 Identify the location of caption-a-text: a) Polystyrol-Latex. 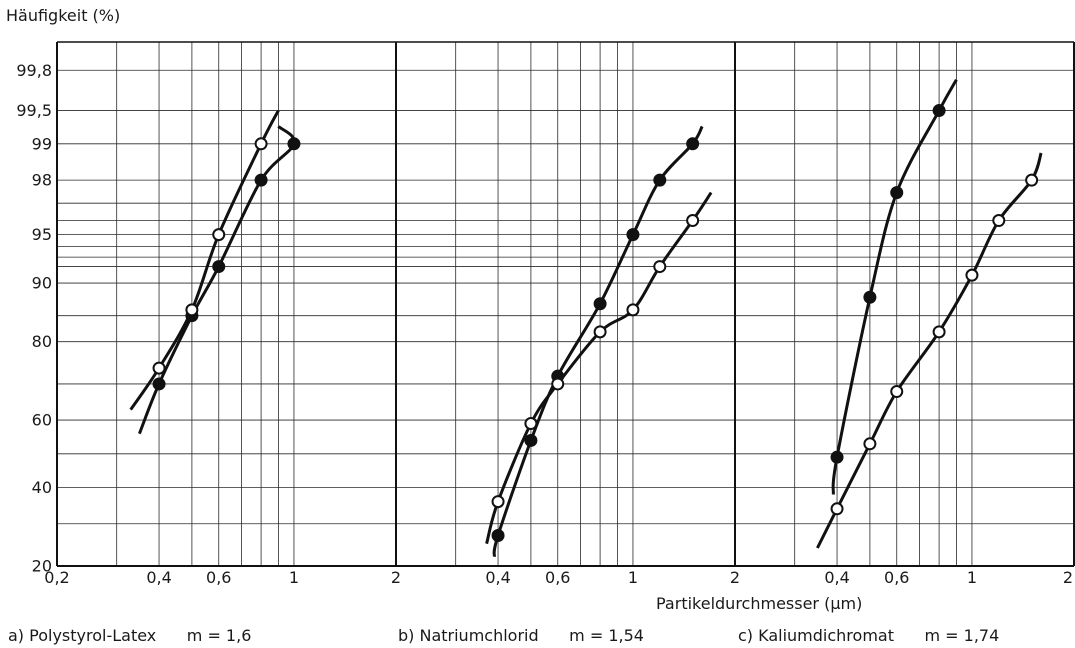
(82, 635).